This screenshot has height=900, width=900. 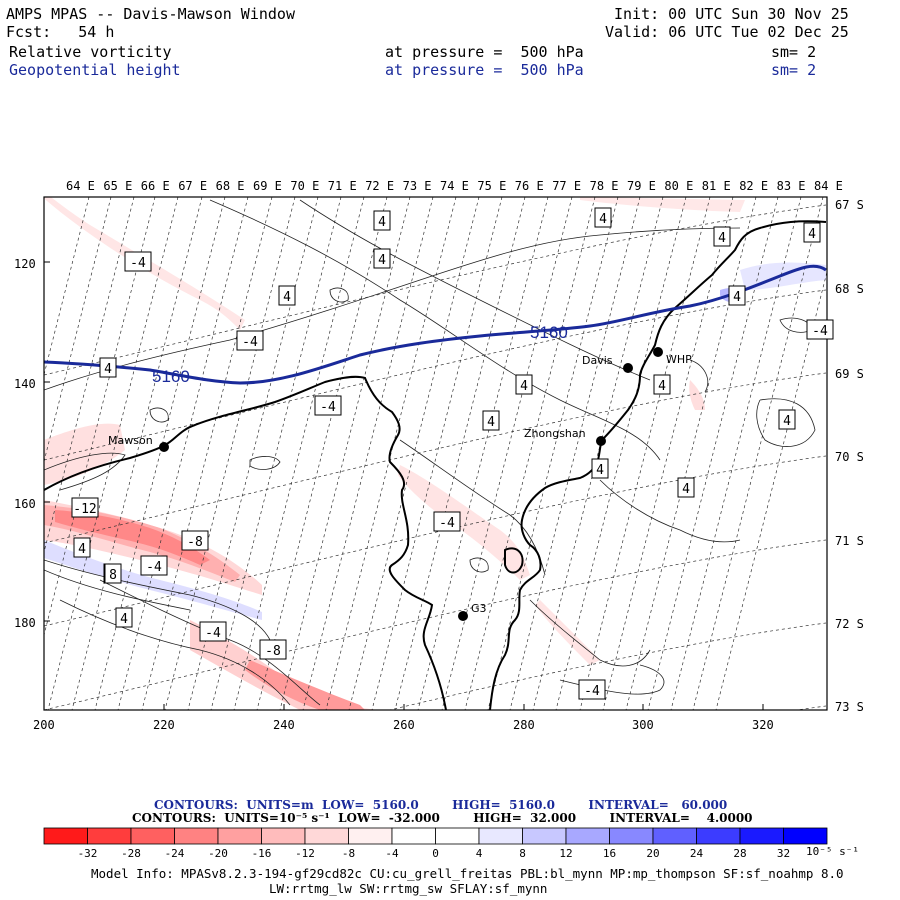 What do you see at coordinates (604, 186) in the screenshot?
I see `longitude-label: 78 E` at bounding box center [604, 186].